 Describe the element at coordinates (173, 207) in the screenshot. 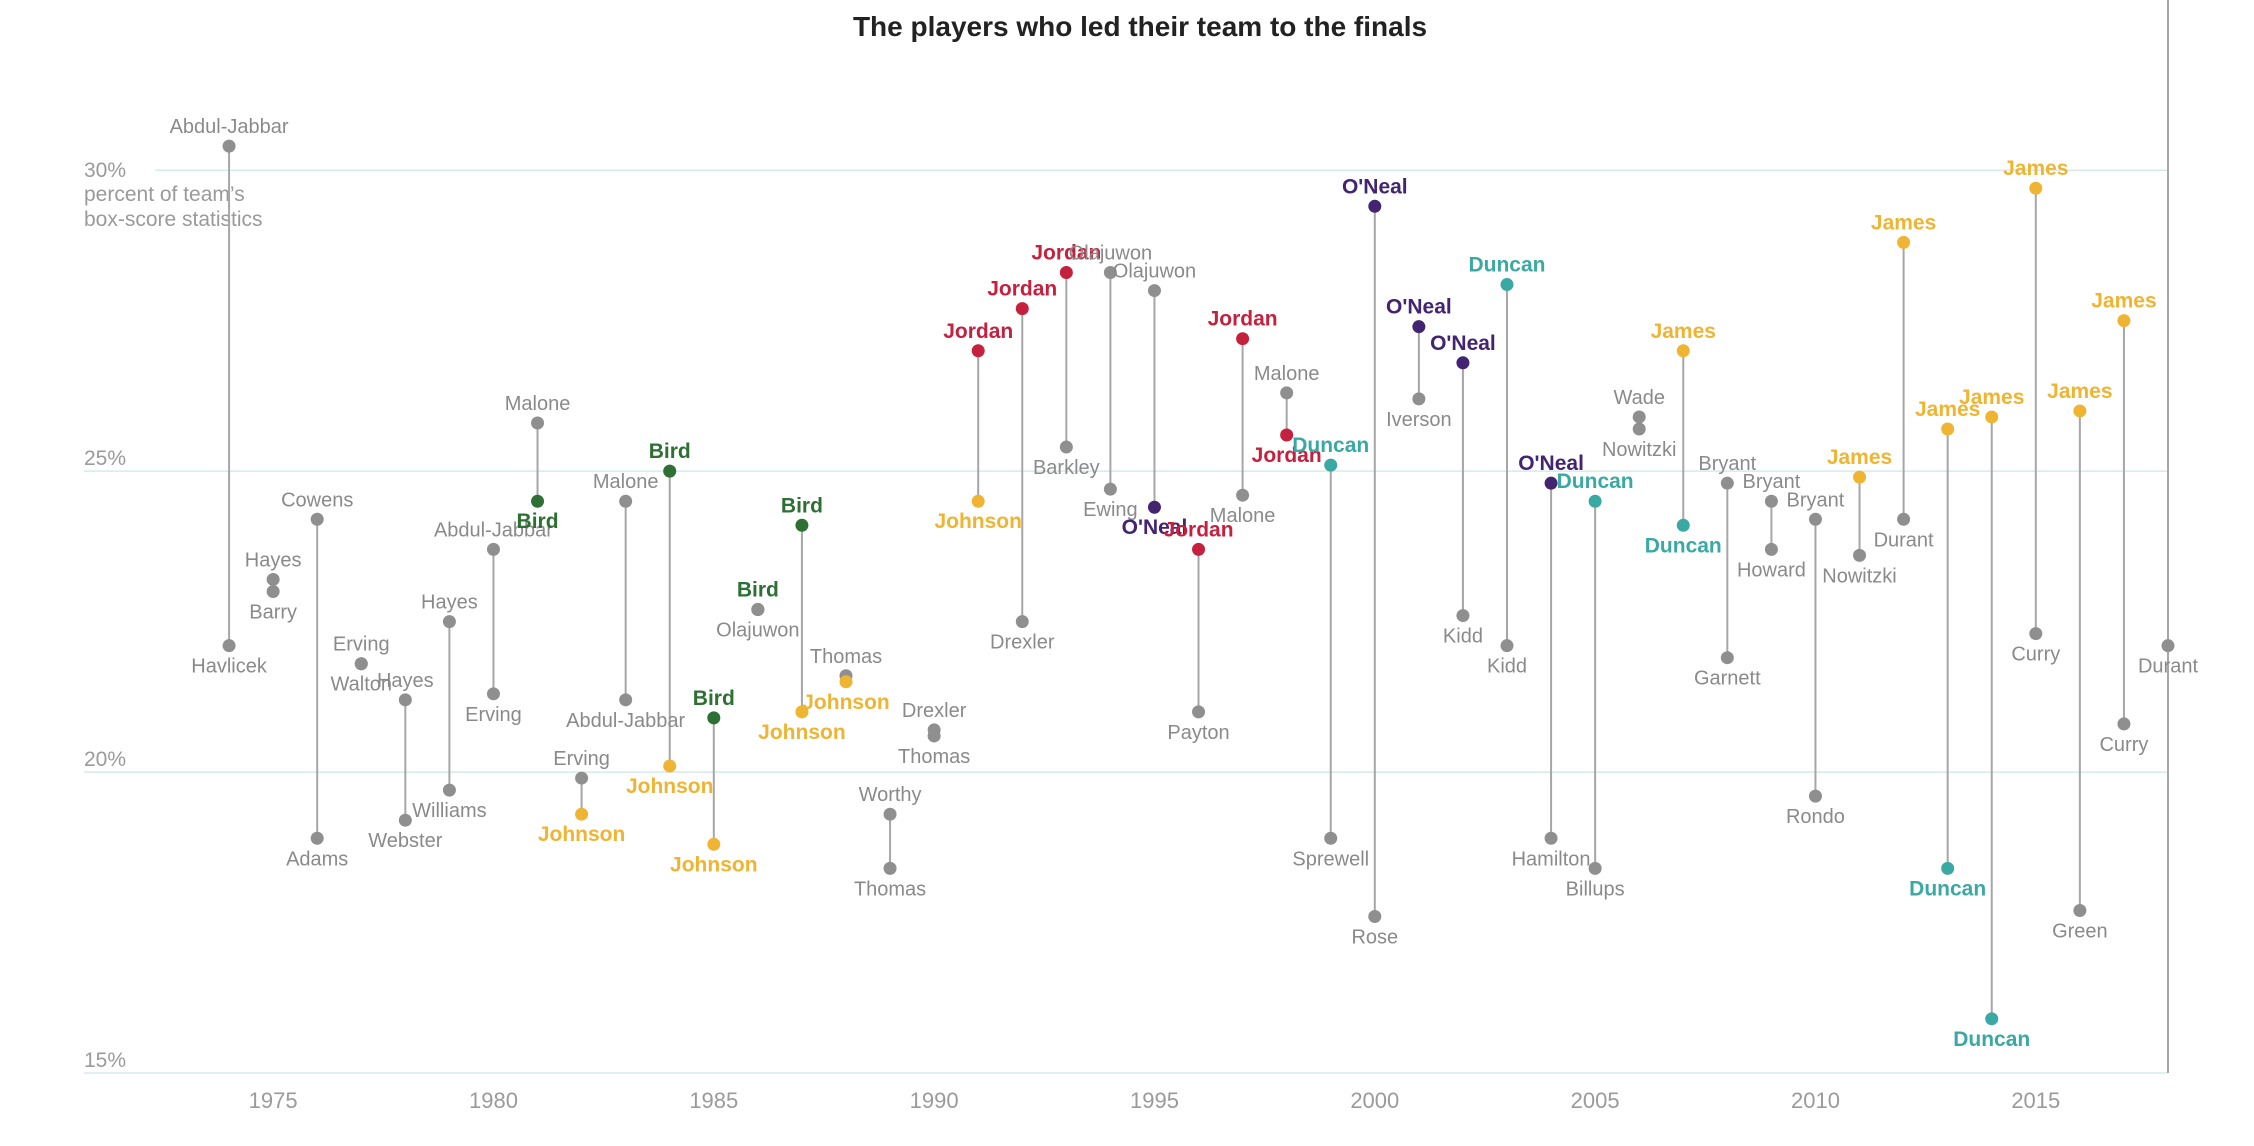

I see `y-unit-label: percent of team’s box-score statistics` at that location.